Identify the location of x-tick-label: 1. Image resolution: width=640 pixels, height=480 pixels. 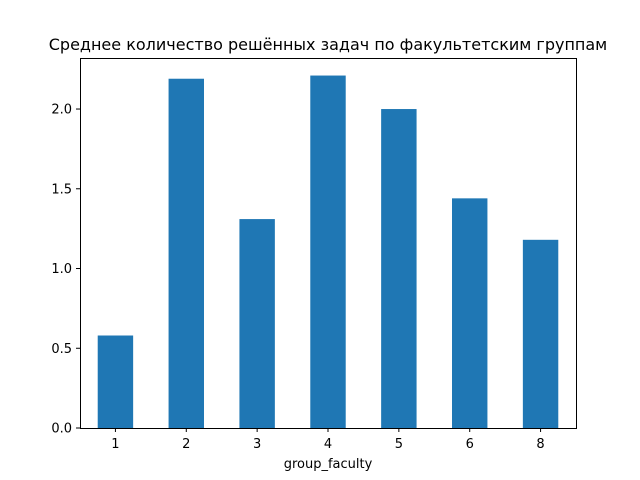
(115, 444).